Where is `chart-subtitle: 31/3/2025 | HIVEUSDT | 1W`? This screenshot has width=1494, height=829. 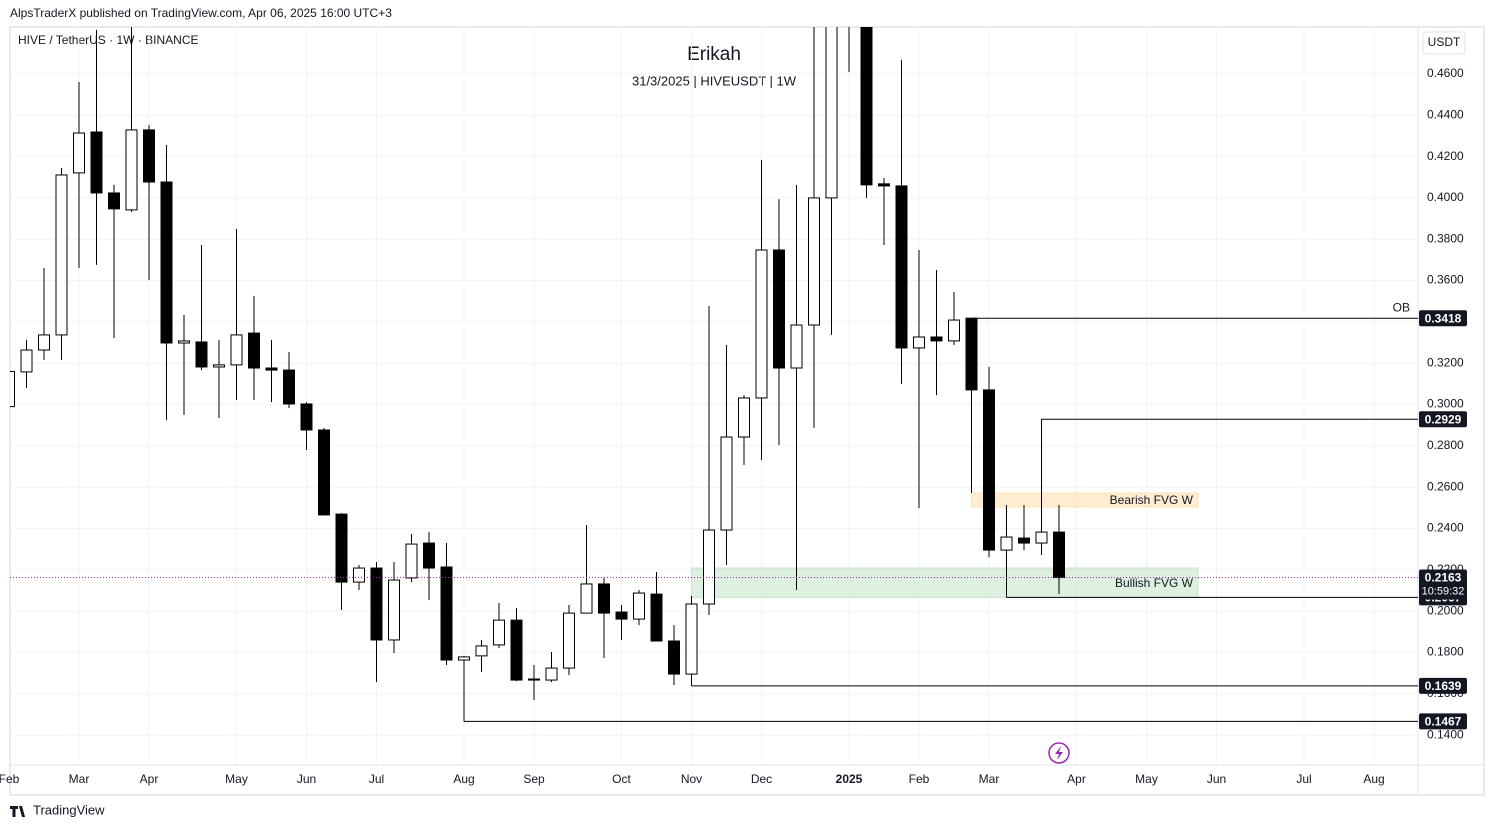 chart-subtitle: 31/3/2025 | HIVEUSDT | 1W is located at coordinates (714, 80).